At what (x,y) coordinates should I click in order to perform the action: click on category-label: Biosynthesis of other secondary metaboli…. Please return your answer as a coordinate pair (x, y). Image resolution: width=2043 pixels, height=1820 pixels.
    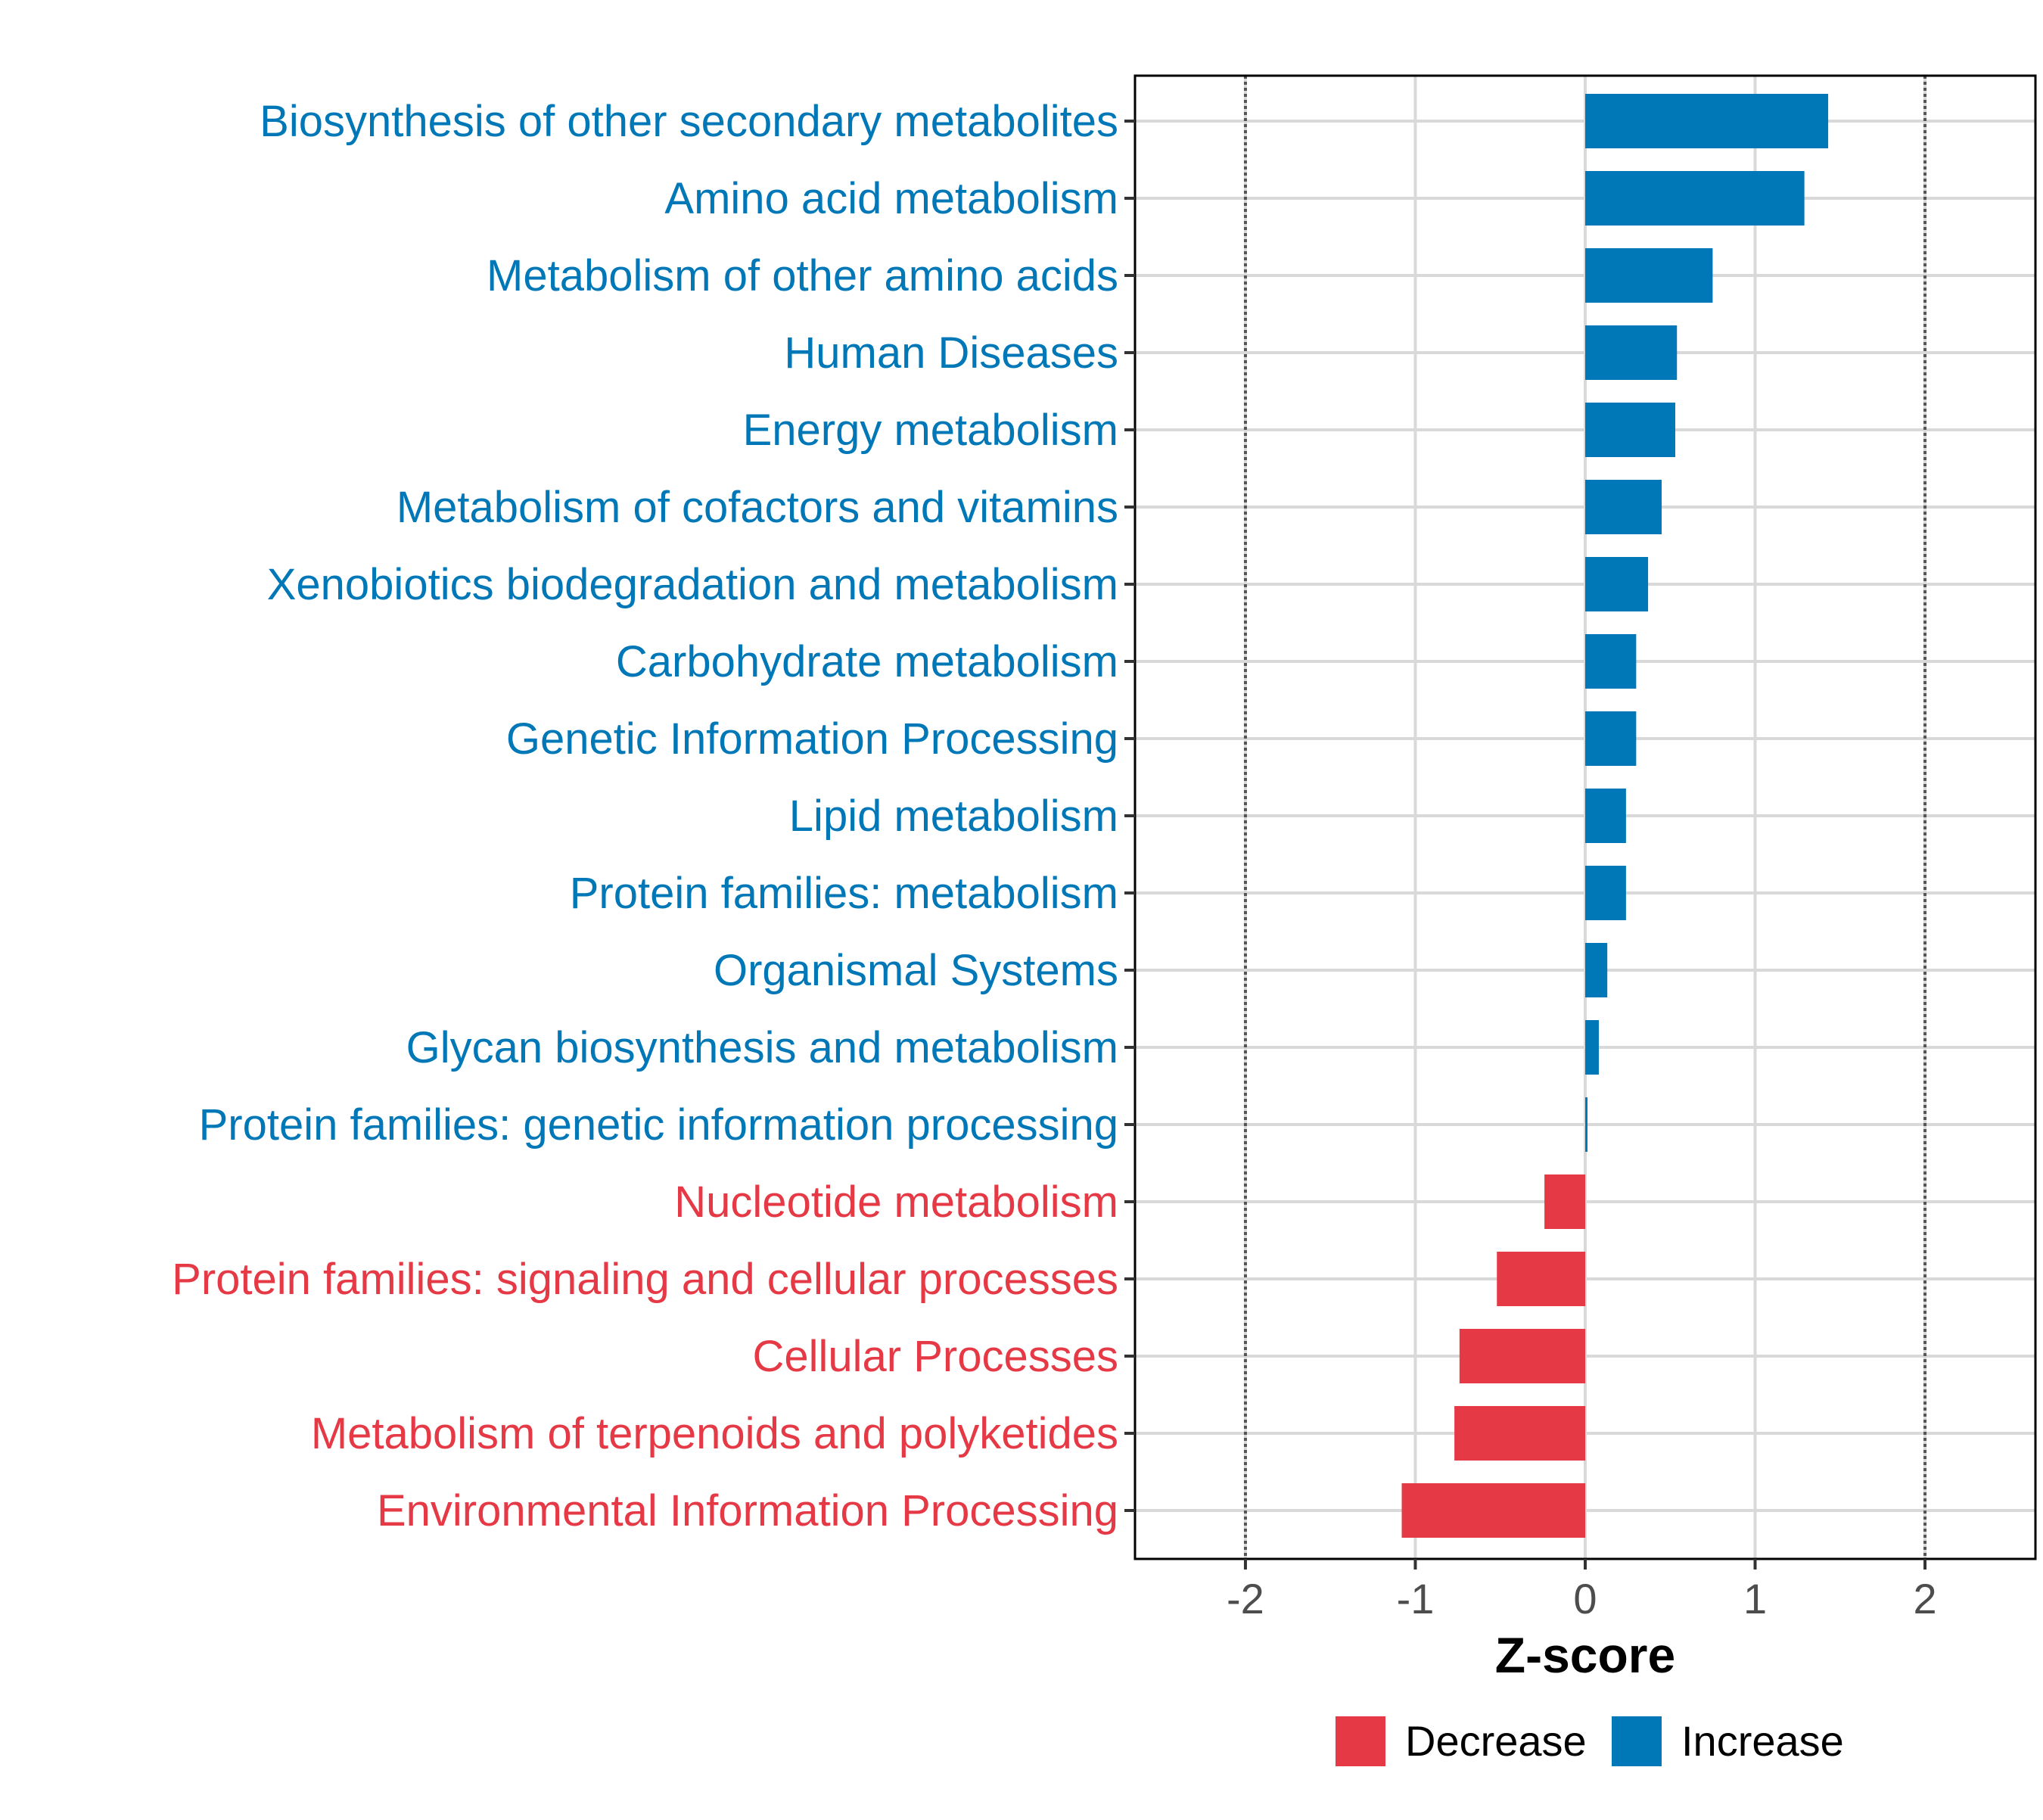
    Looking at the image, I should click on (689, 121).